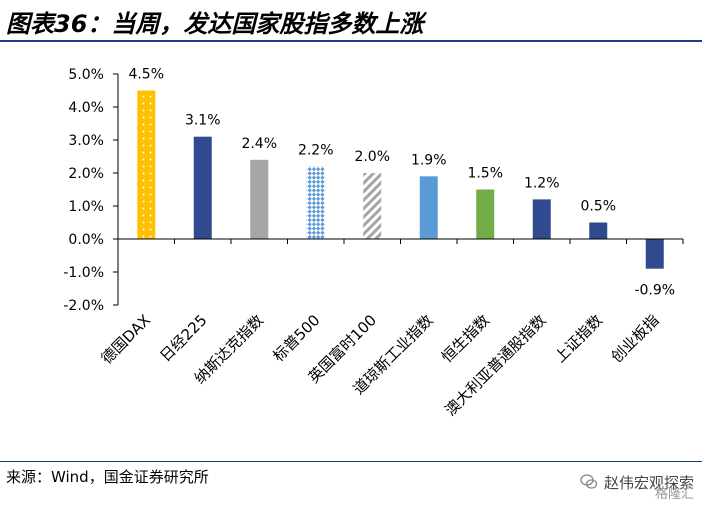  I want to click on y-tick-label: -1.0%, so click(83, 273).